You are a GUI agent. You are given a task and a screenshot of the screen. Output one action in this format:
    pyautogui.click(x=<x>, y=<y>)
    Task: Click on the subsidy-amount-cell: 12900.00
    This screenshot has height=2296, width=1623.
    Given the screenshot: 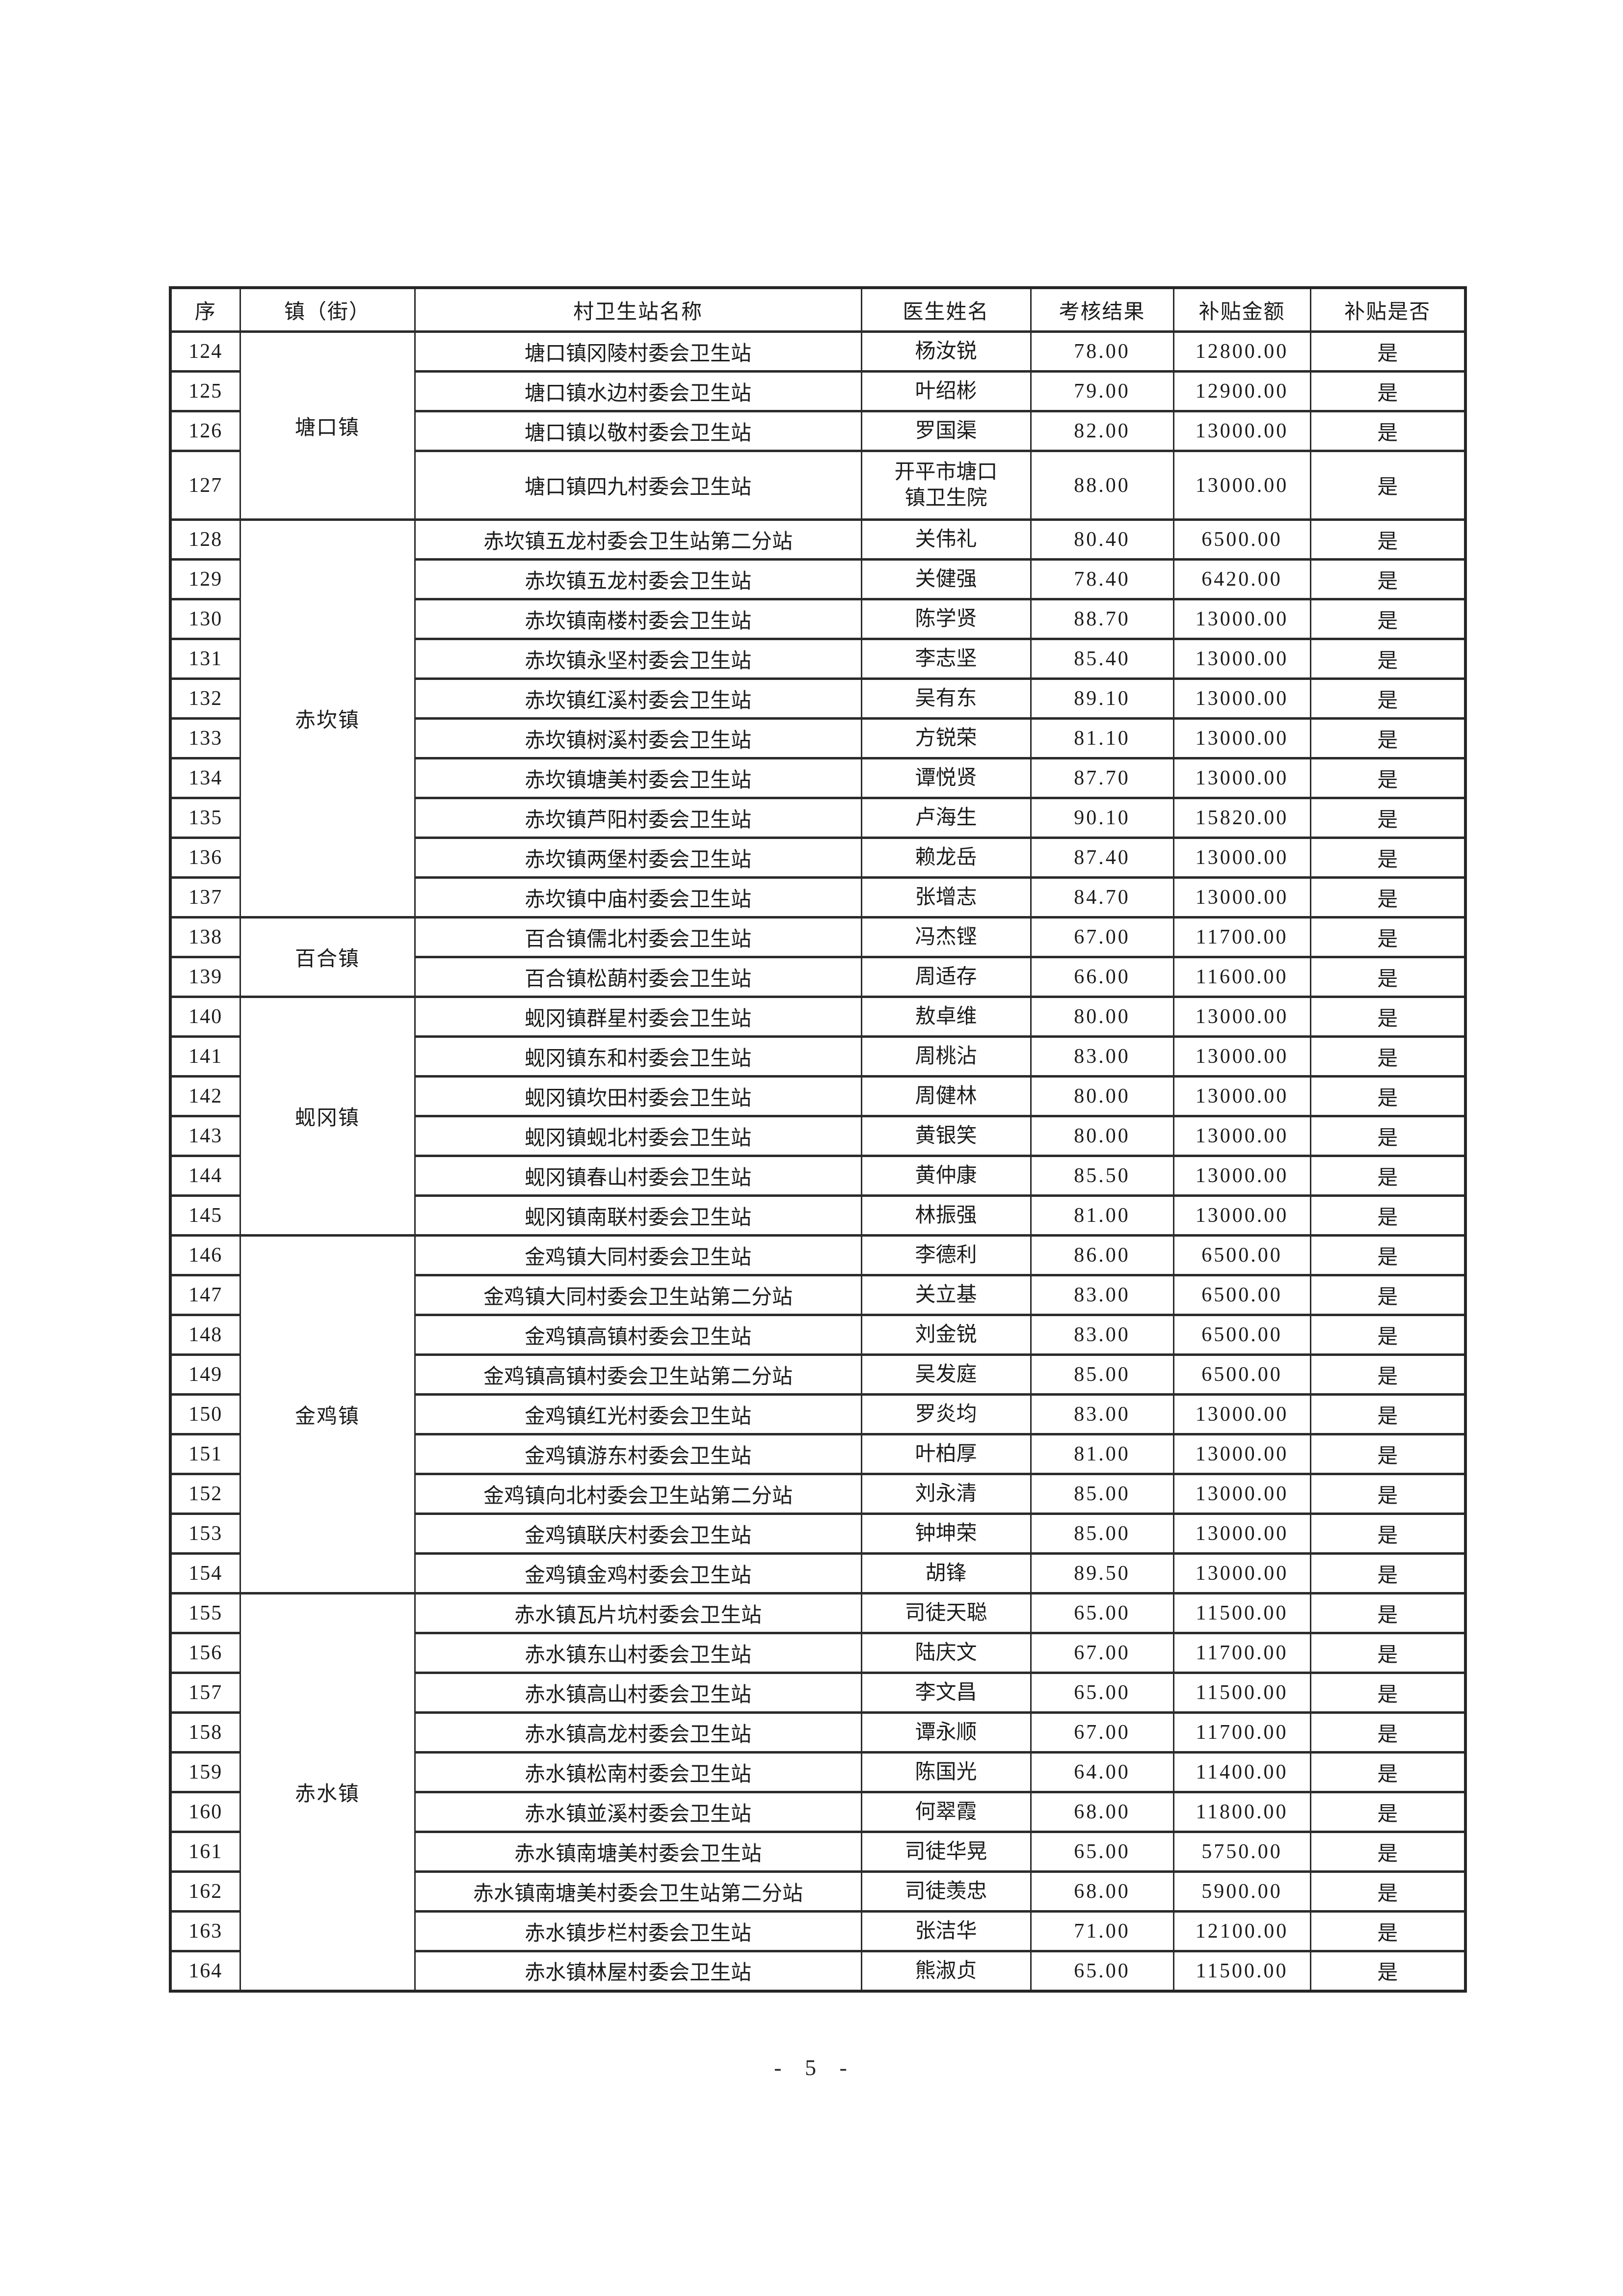 What is the action you would take?
    pyautogui.click(x=1241, y=391)
    